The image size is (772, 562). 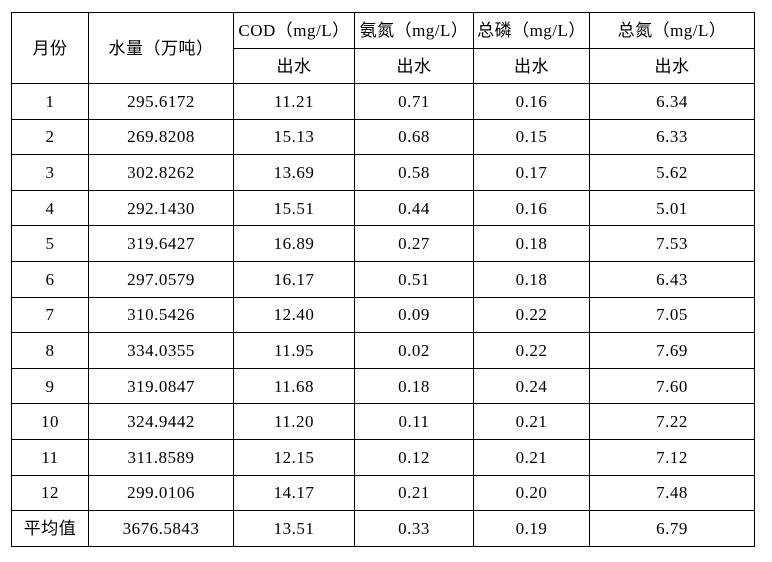 What do you see at coordinates (294, 315) in the screenshot?
I see `value-cell: 12.40` at bounding box center [294, 315].